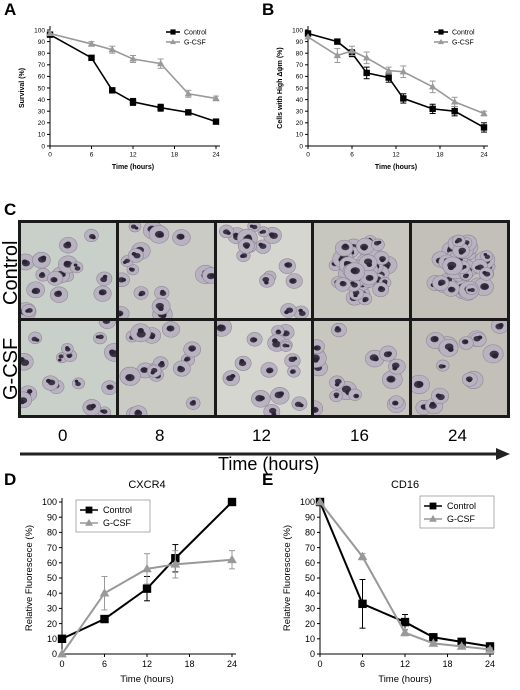 Image resolution: width=520 pixels, height=690 pixels. Describe the element at coordinates (107, 324) in the screenshot. I see `cell-body` at that location.